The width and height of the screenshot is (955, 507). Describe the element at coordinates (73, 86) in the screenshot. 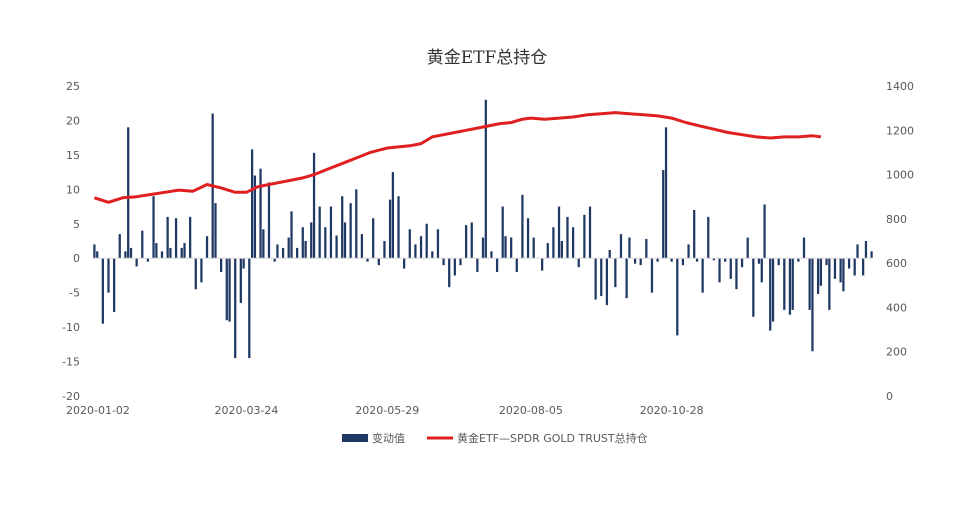

I see `left-tick-label: 25` at that location.